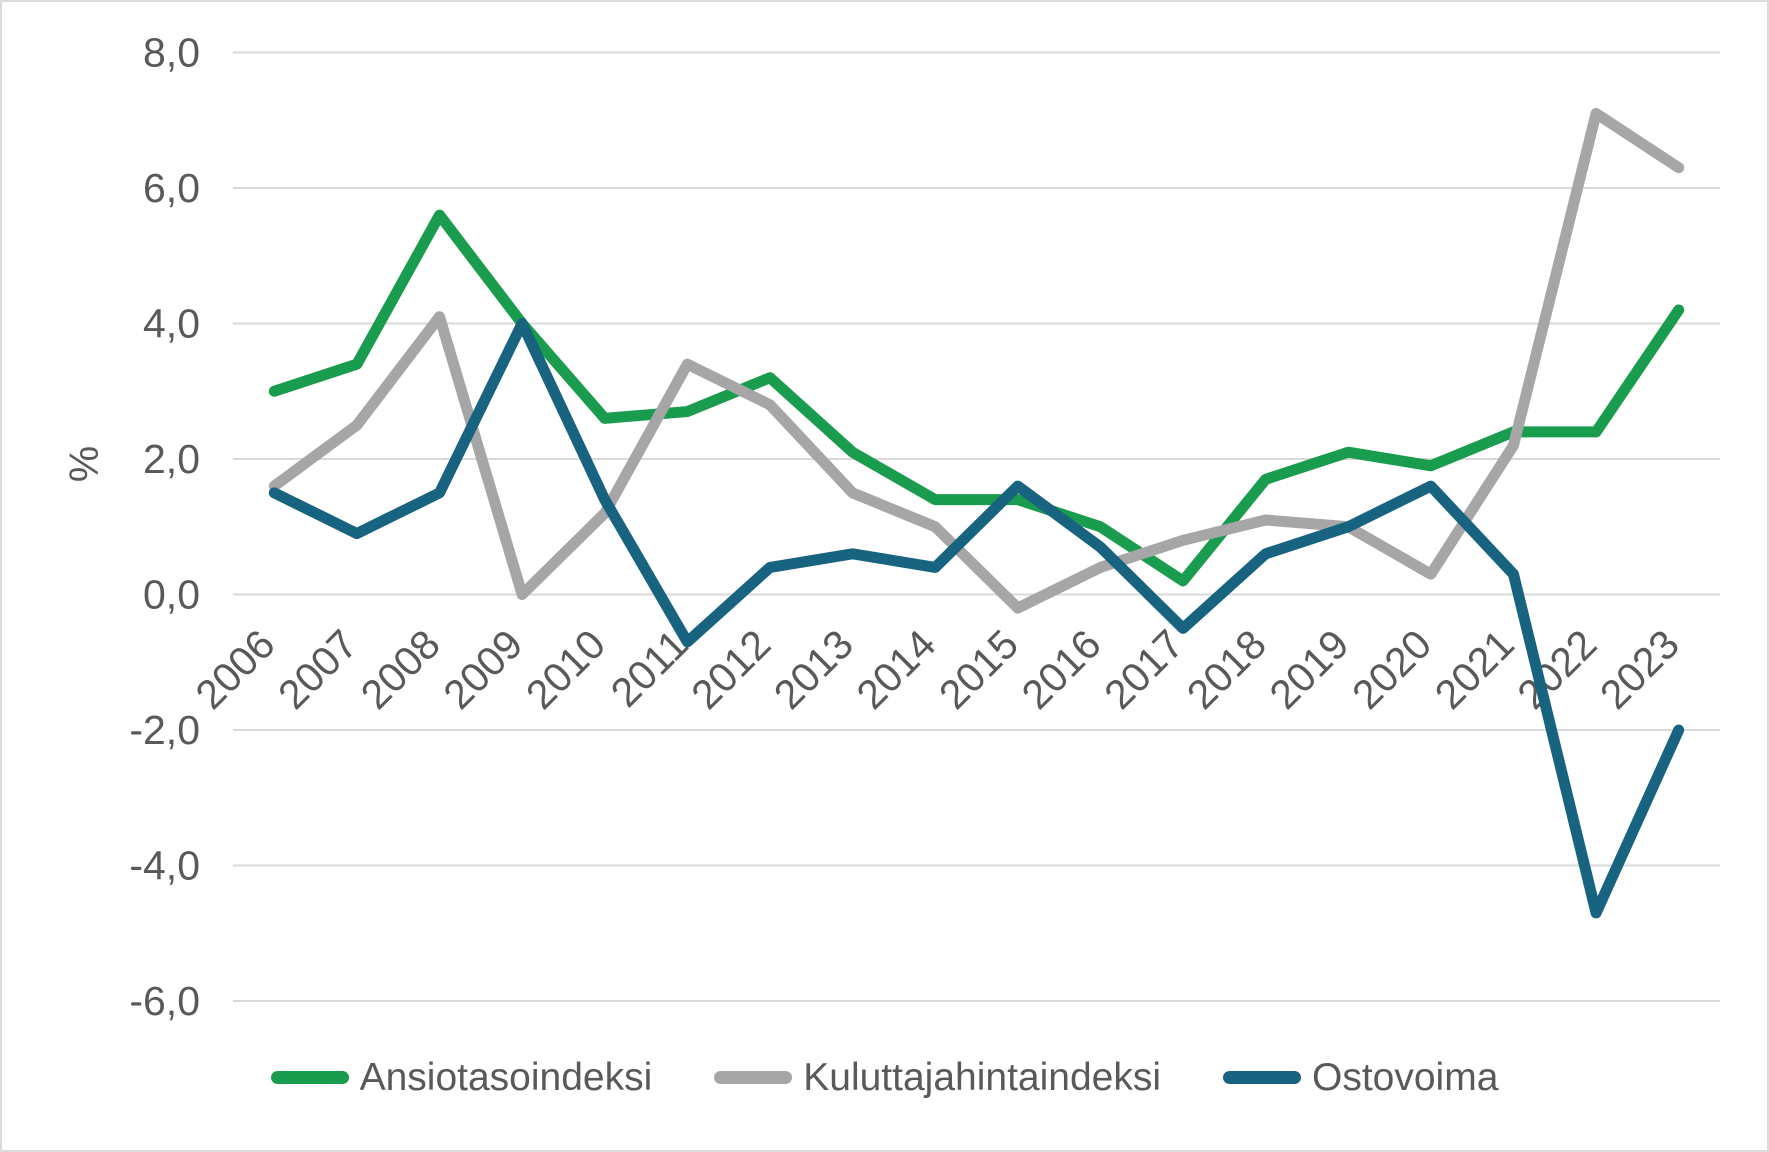  I want to click on y-tick-label: 0,0, so click(171, 595).